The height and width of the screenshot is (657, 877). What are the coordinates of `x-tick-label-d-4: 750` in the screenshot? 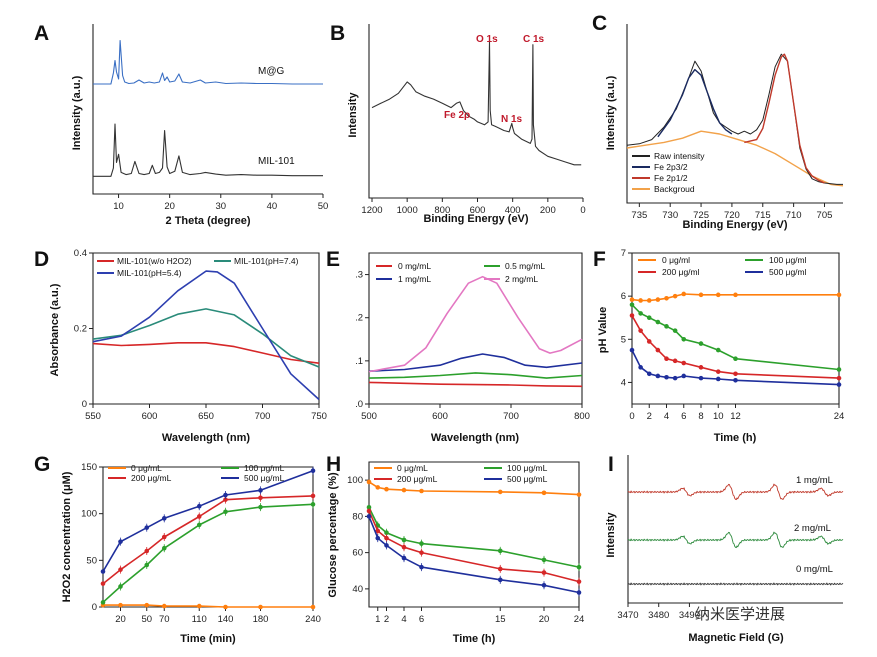 It's located at (319, 416).